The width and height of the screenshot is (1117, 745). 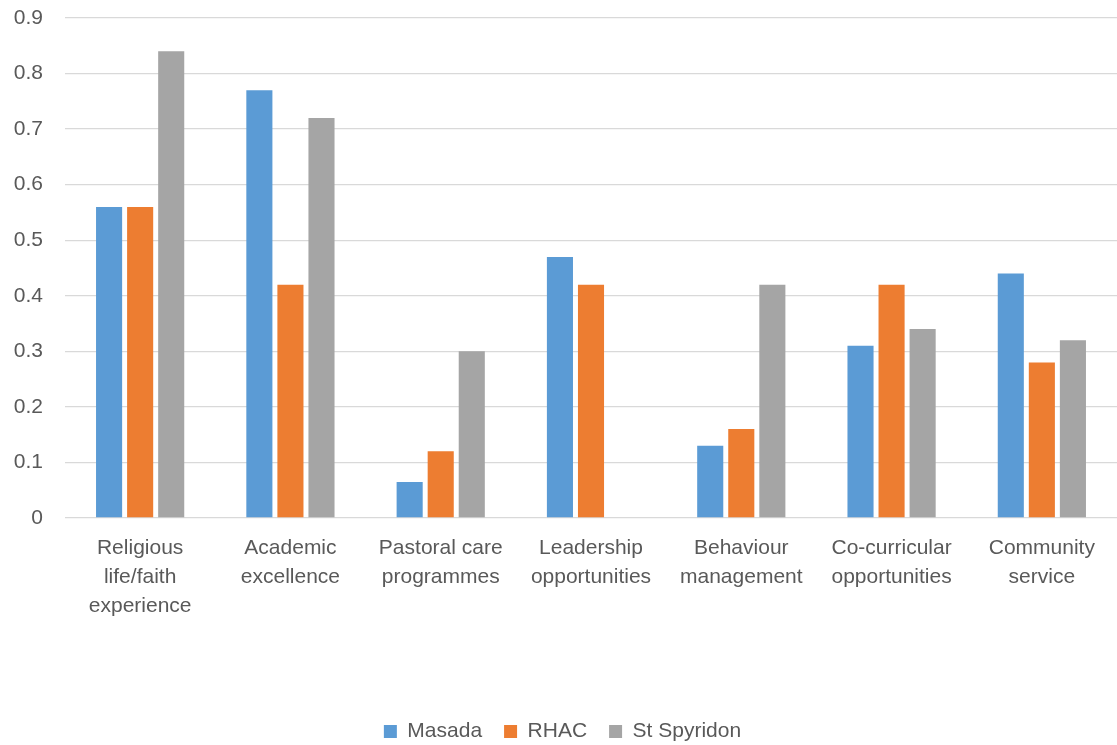 I want to click on legend-label: Masada, so click(x=445, y=730).